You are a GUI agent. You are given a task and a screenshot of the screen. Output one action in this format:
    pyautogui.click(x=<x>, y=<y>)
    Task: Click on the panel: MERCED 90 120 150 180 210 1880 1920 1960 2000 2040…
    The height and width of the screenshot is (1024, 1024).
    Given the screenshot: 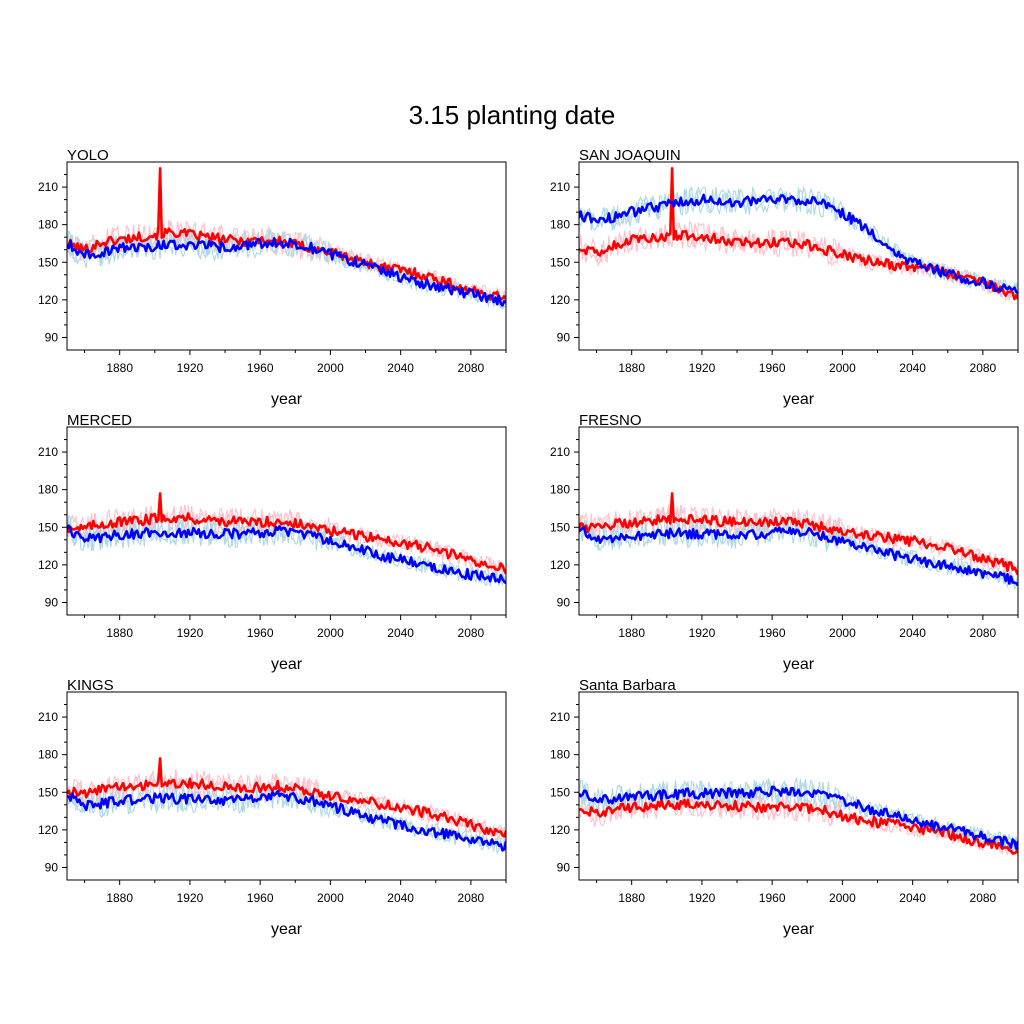 What is the action you would take?
    pyautogui.click(x=272, y=542)
    